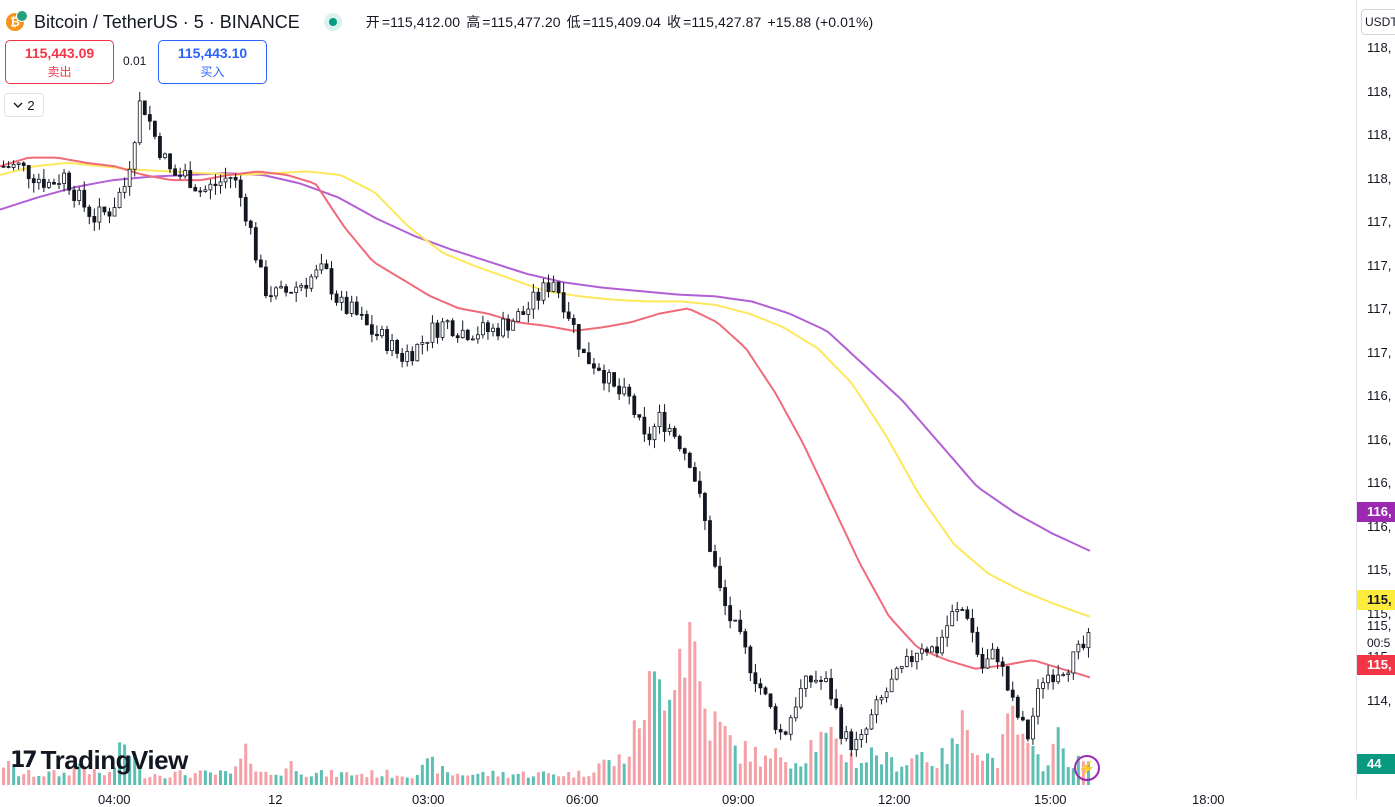 Image resolution: width=1395 pixels, height=807 pixels. I want to click on tradingview-logo: 17 TradingView, so click(99, 760).